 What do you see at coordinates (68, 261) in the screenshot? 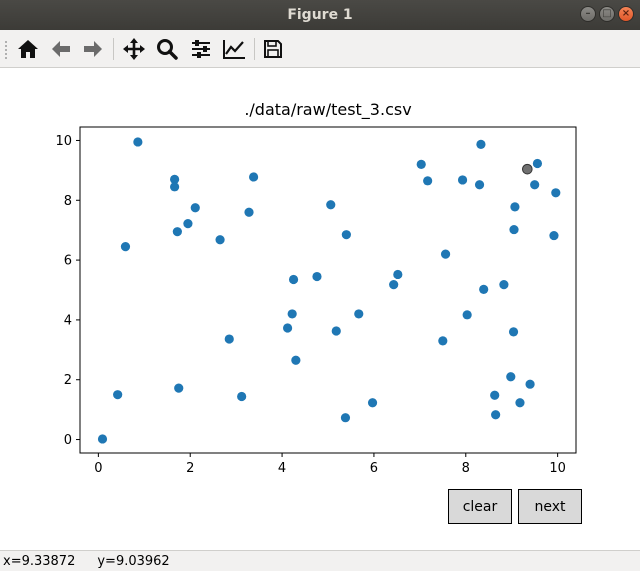
I see `y-tick-label: 6` at bounding box center [68, 261].